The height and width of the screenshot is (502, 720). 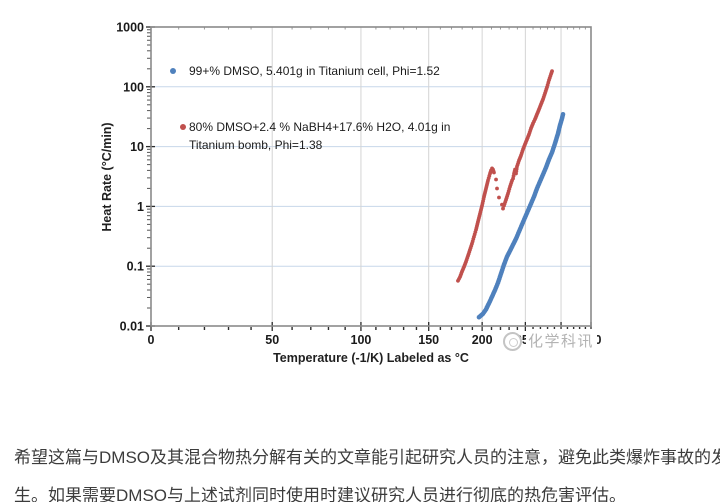 What do you see at coordinates (482, 340) in the screenshot?
I see `svg-text: 200` at bounding box center [482, 340].